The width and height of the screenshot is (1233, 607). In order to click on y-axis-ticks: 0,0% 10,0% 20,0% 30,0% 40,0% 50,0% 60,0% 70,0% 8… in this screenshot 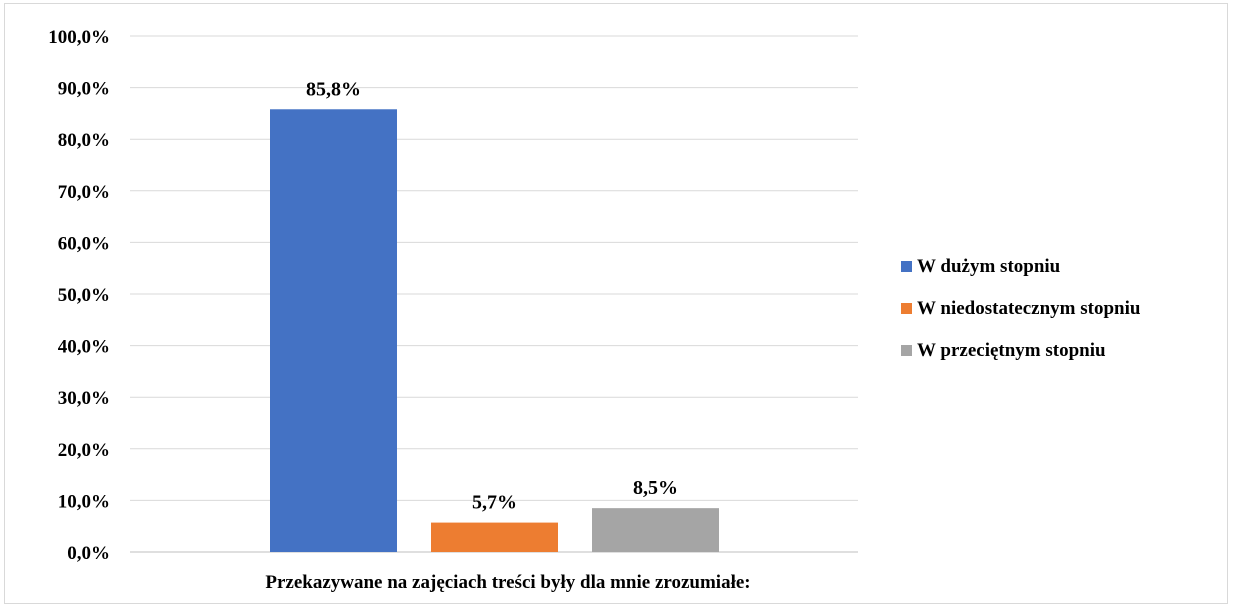, I will do `click(79, 295)`.